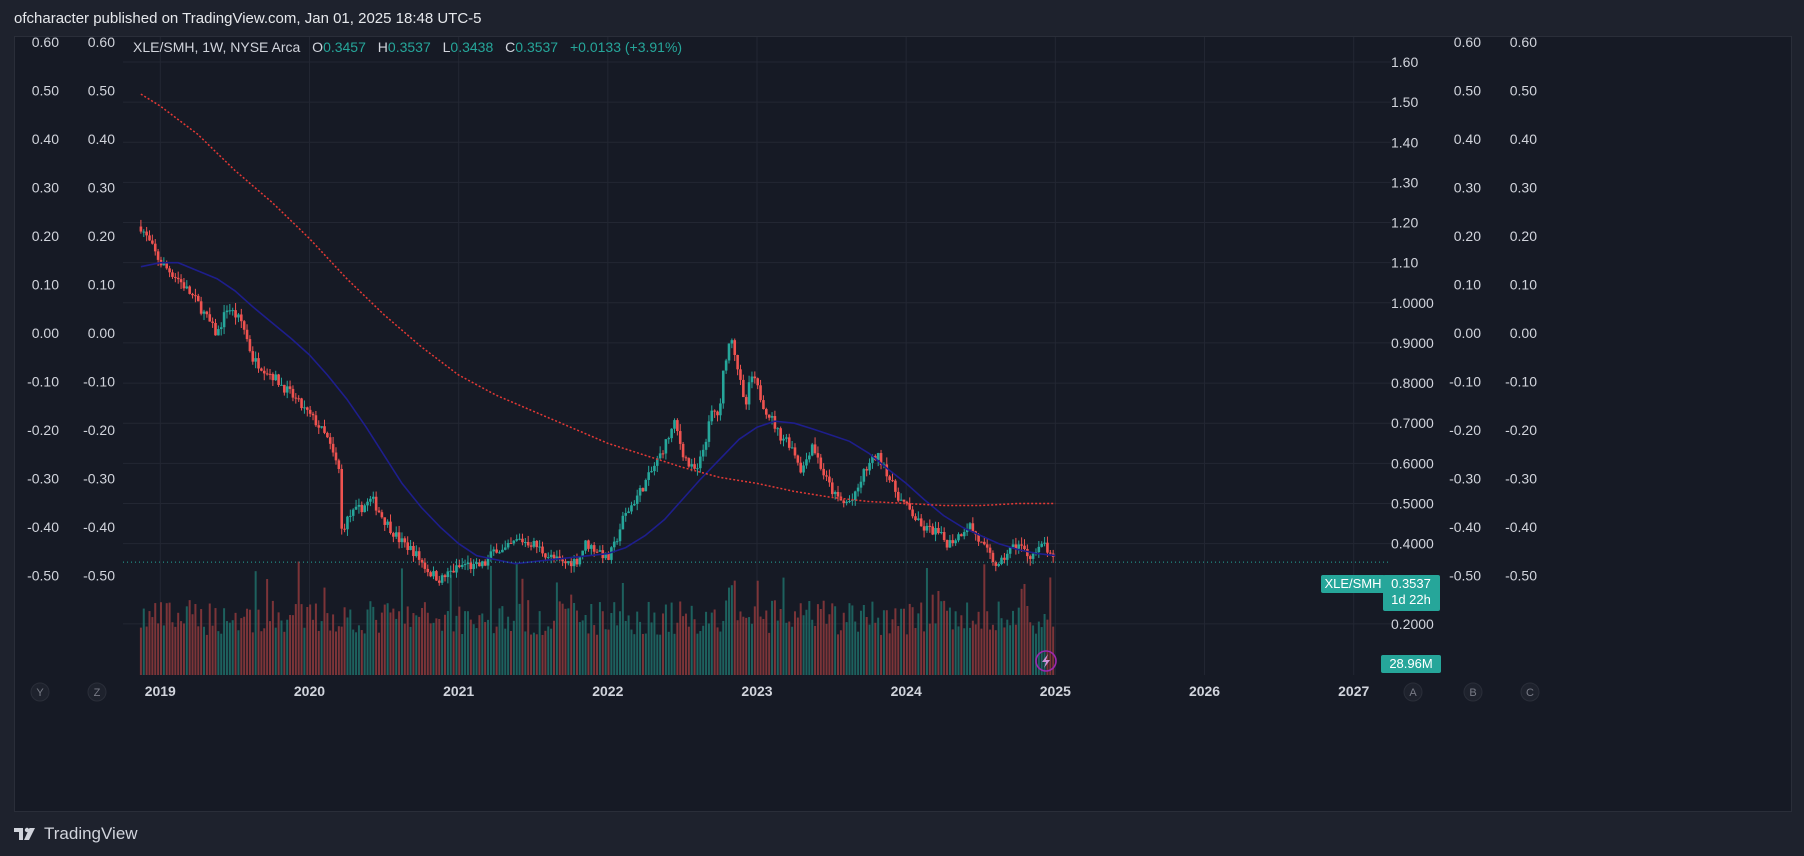  I want to click on bottom-right-buttons: A B C, so click(1471, 692).